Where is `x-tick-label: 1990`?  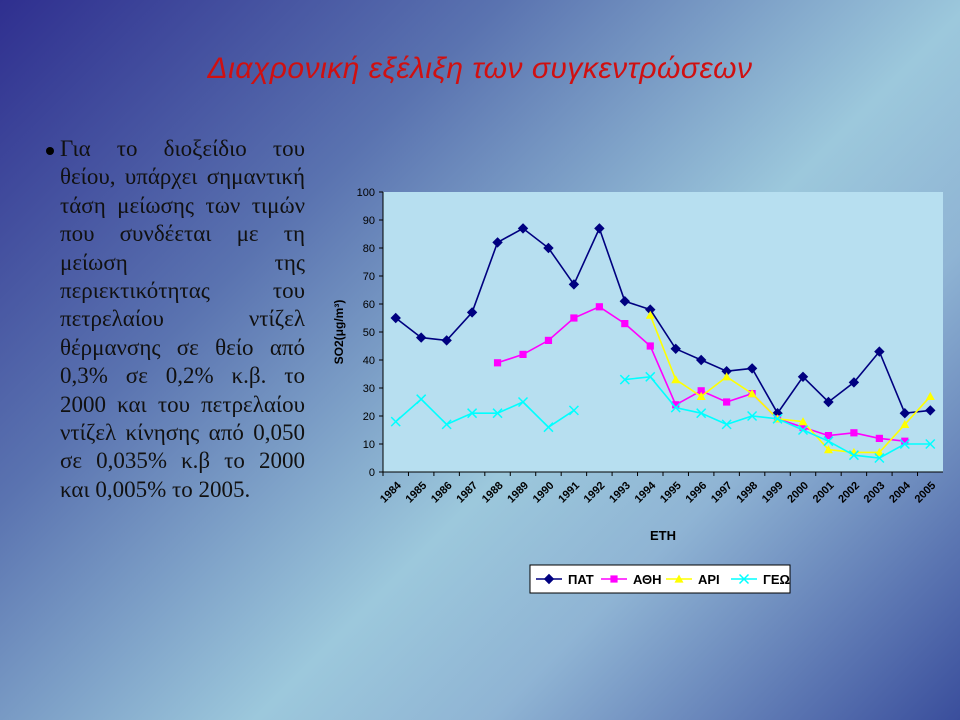 x-tick-label: 1990 is located at coordinates (544, 493).